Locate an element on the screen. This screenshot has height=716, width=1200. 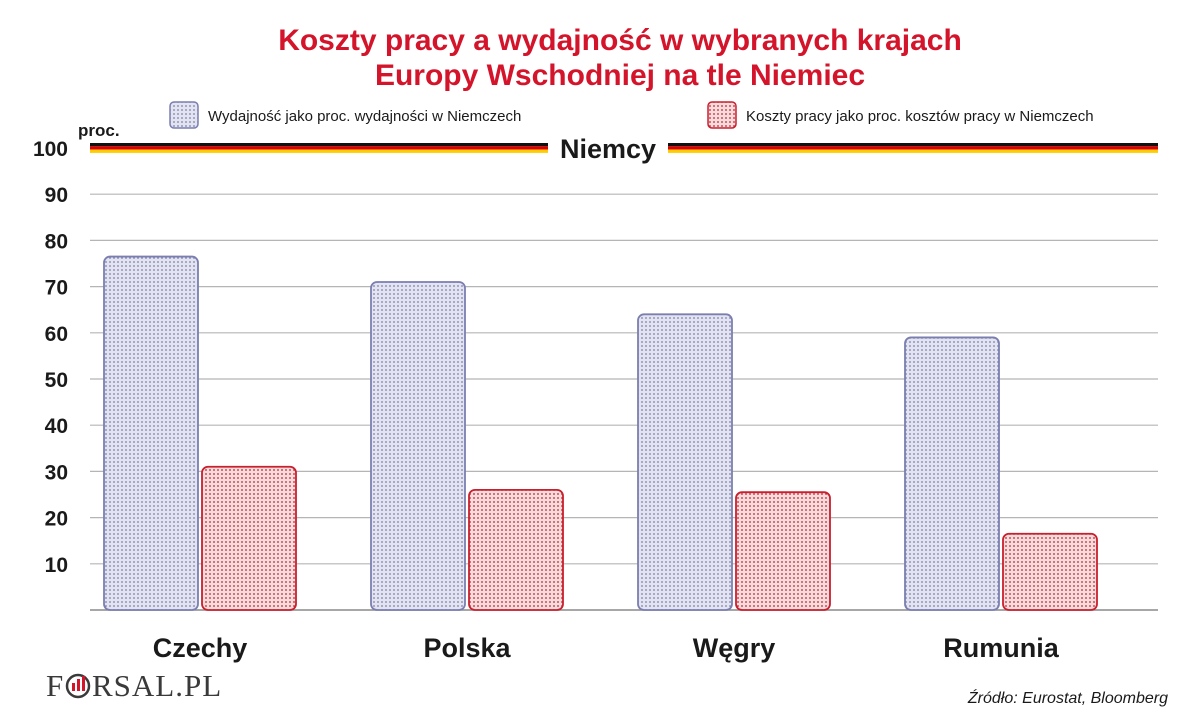
y-axis-ticks: 10 20 30 40 50 60 70 80 90 100 is located at coordinates (50, 357).